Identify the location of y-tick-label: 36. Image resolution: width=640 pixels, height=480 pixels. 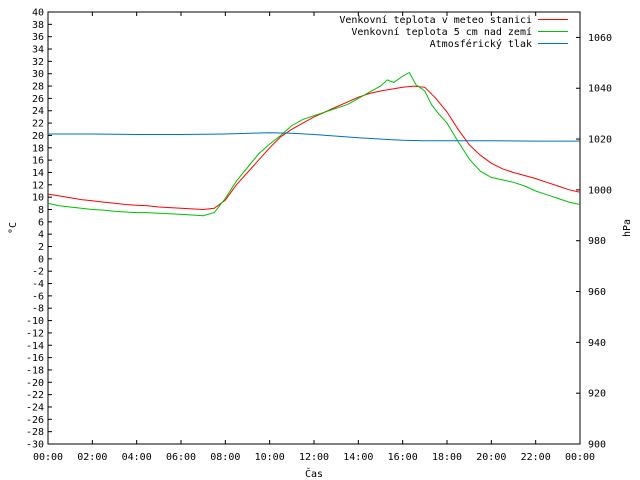
(38, 37).